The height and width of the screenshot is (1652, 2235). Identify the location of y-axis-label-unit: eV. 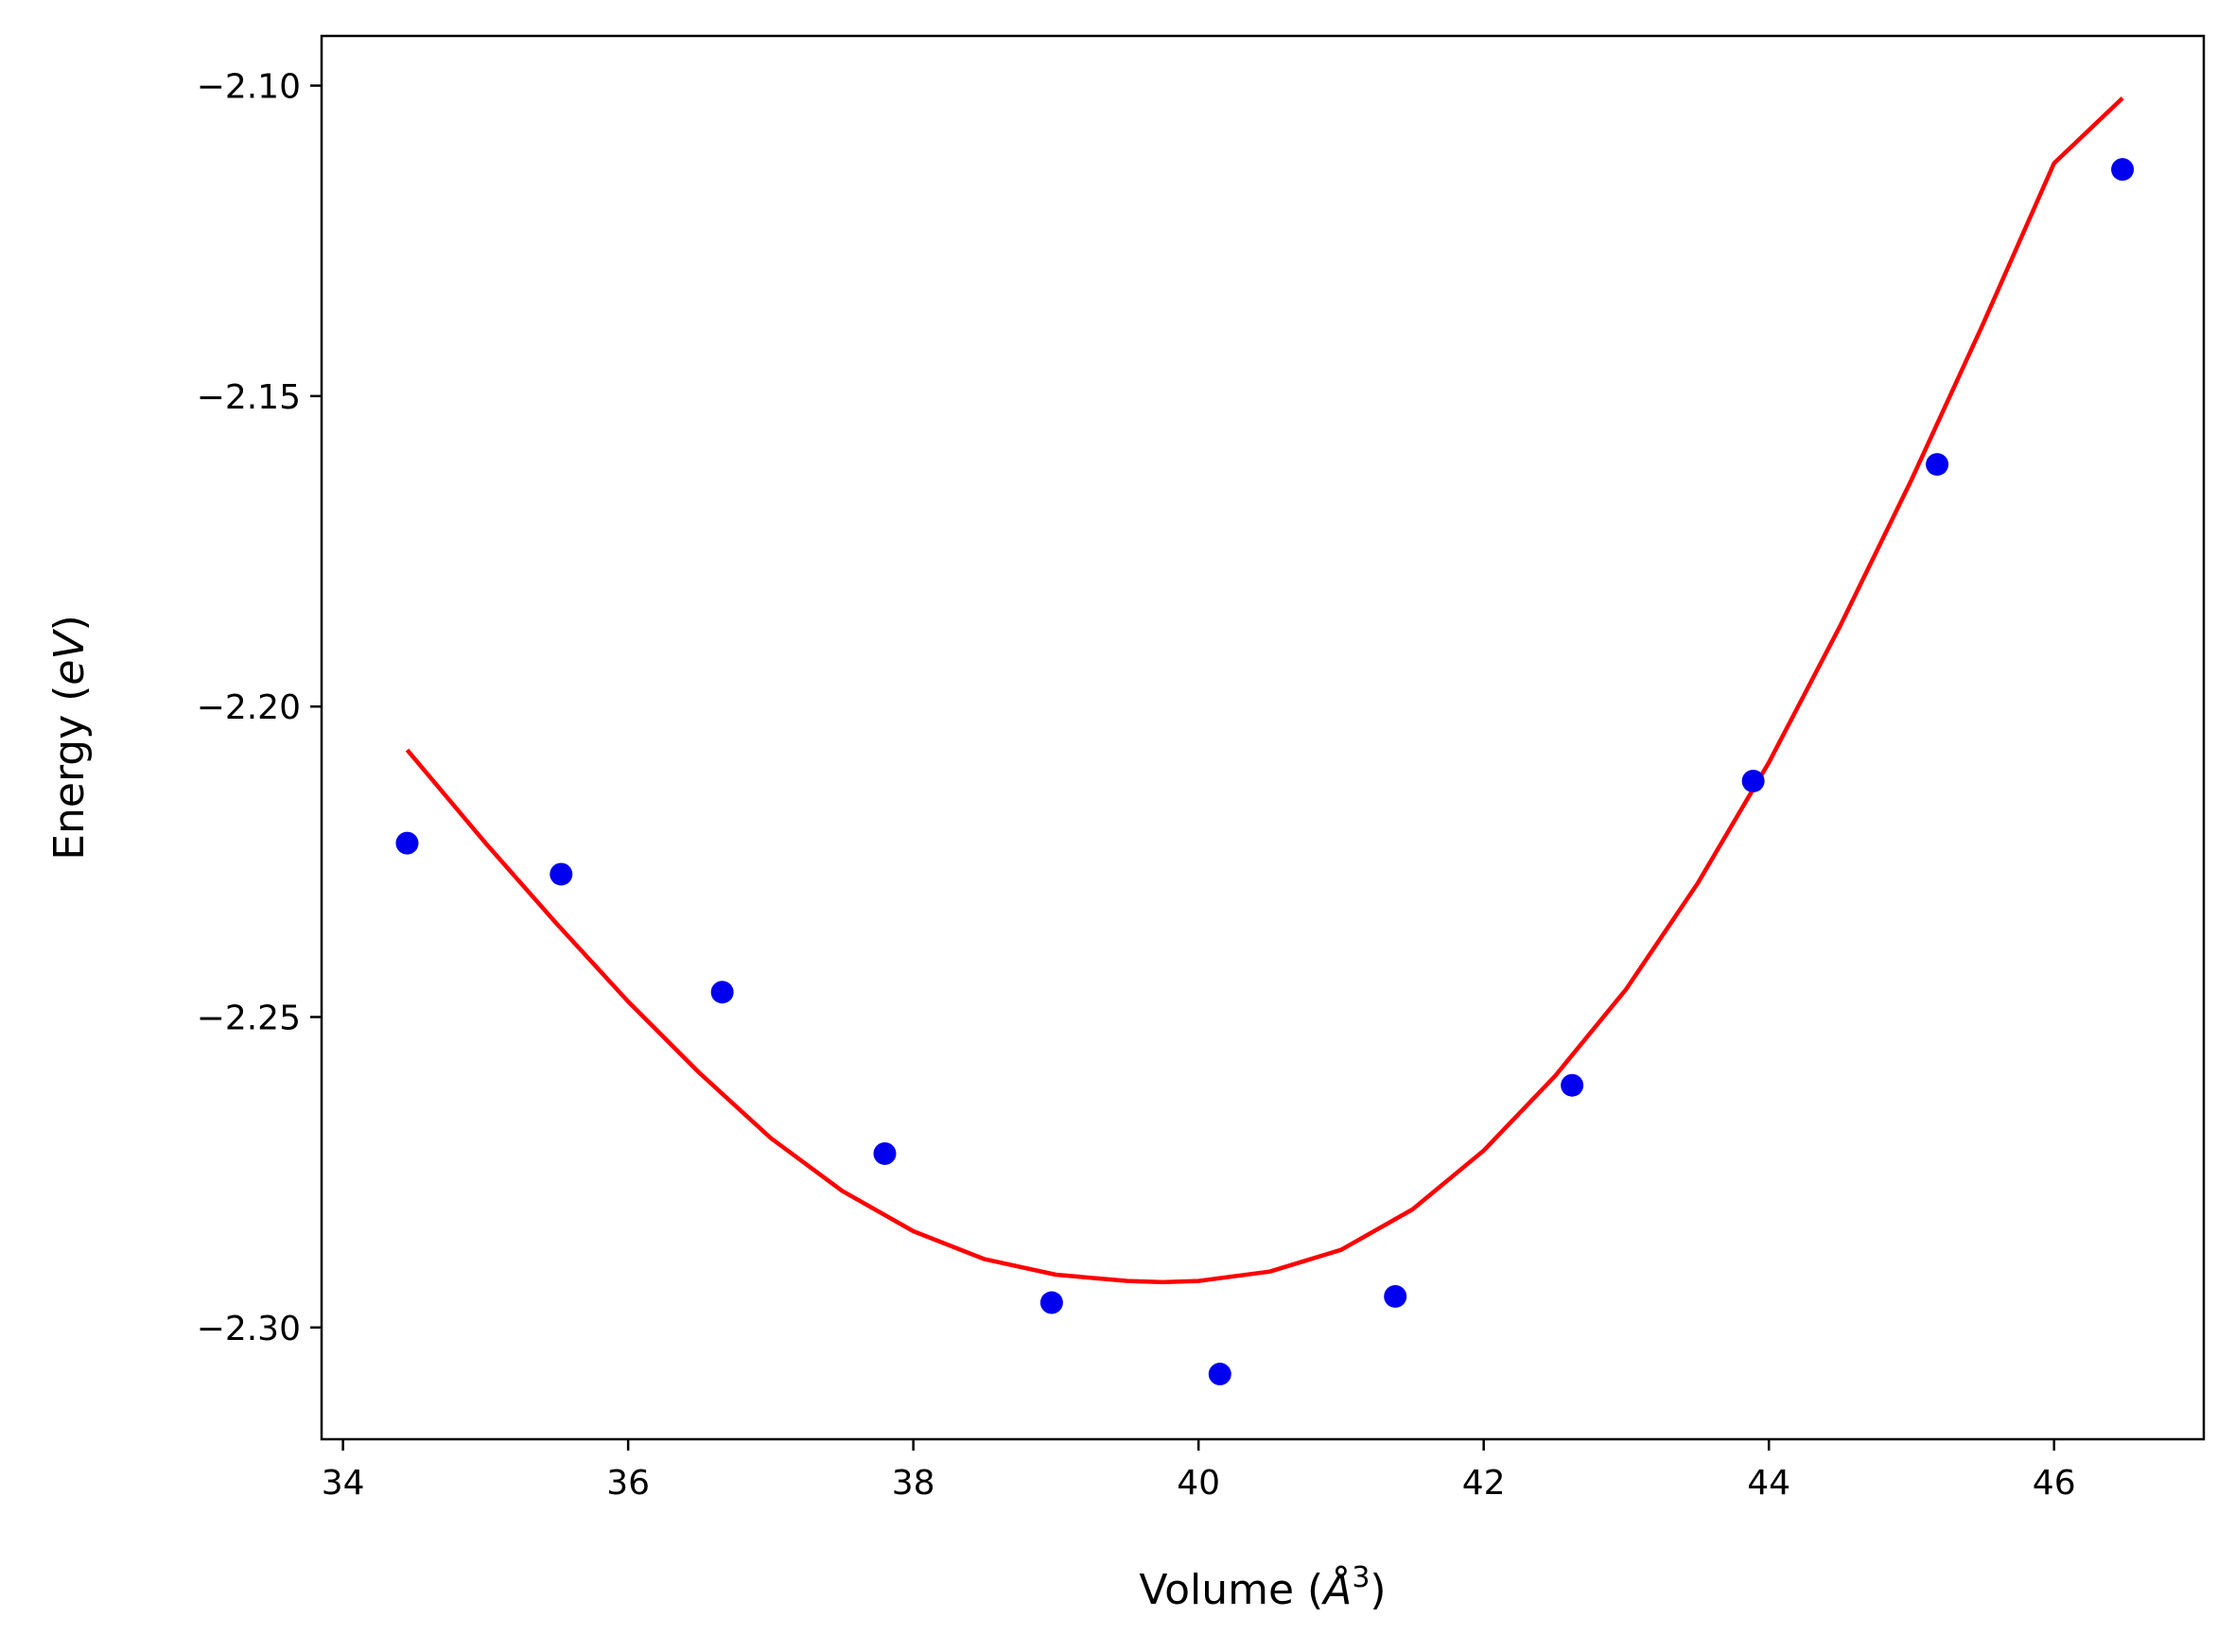
(69, 658).